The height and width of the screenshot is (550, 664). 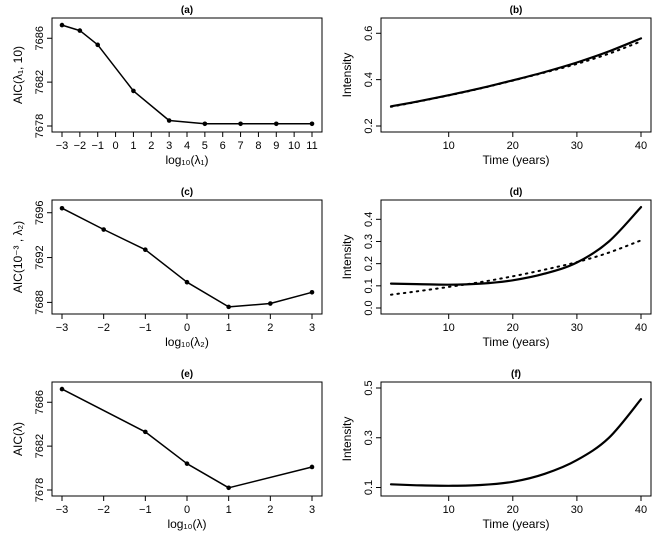 I want to click on panel-d-y-axis-label: Intensity, so click(x=347, y=257).